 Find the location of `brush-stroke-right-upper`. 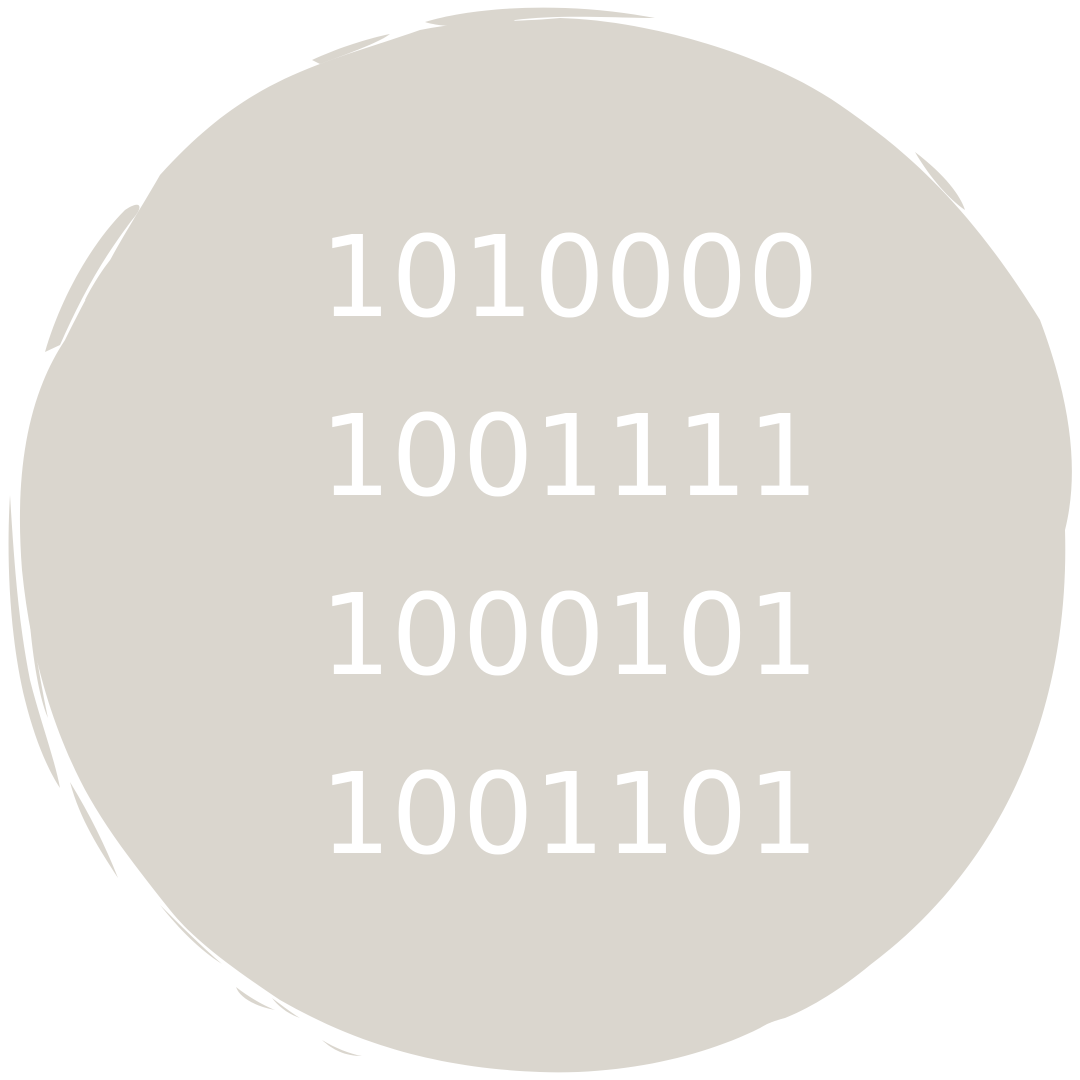

brush-stroke-right-upper is located at coordinates (940, 181).